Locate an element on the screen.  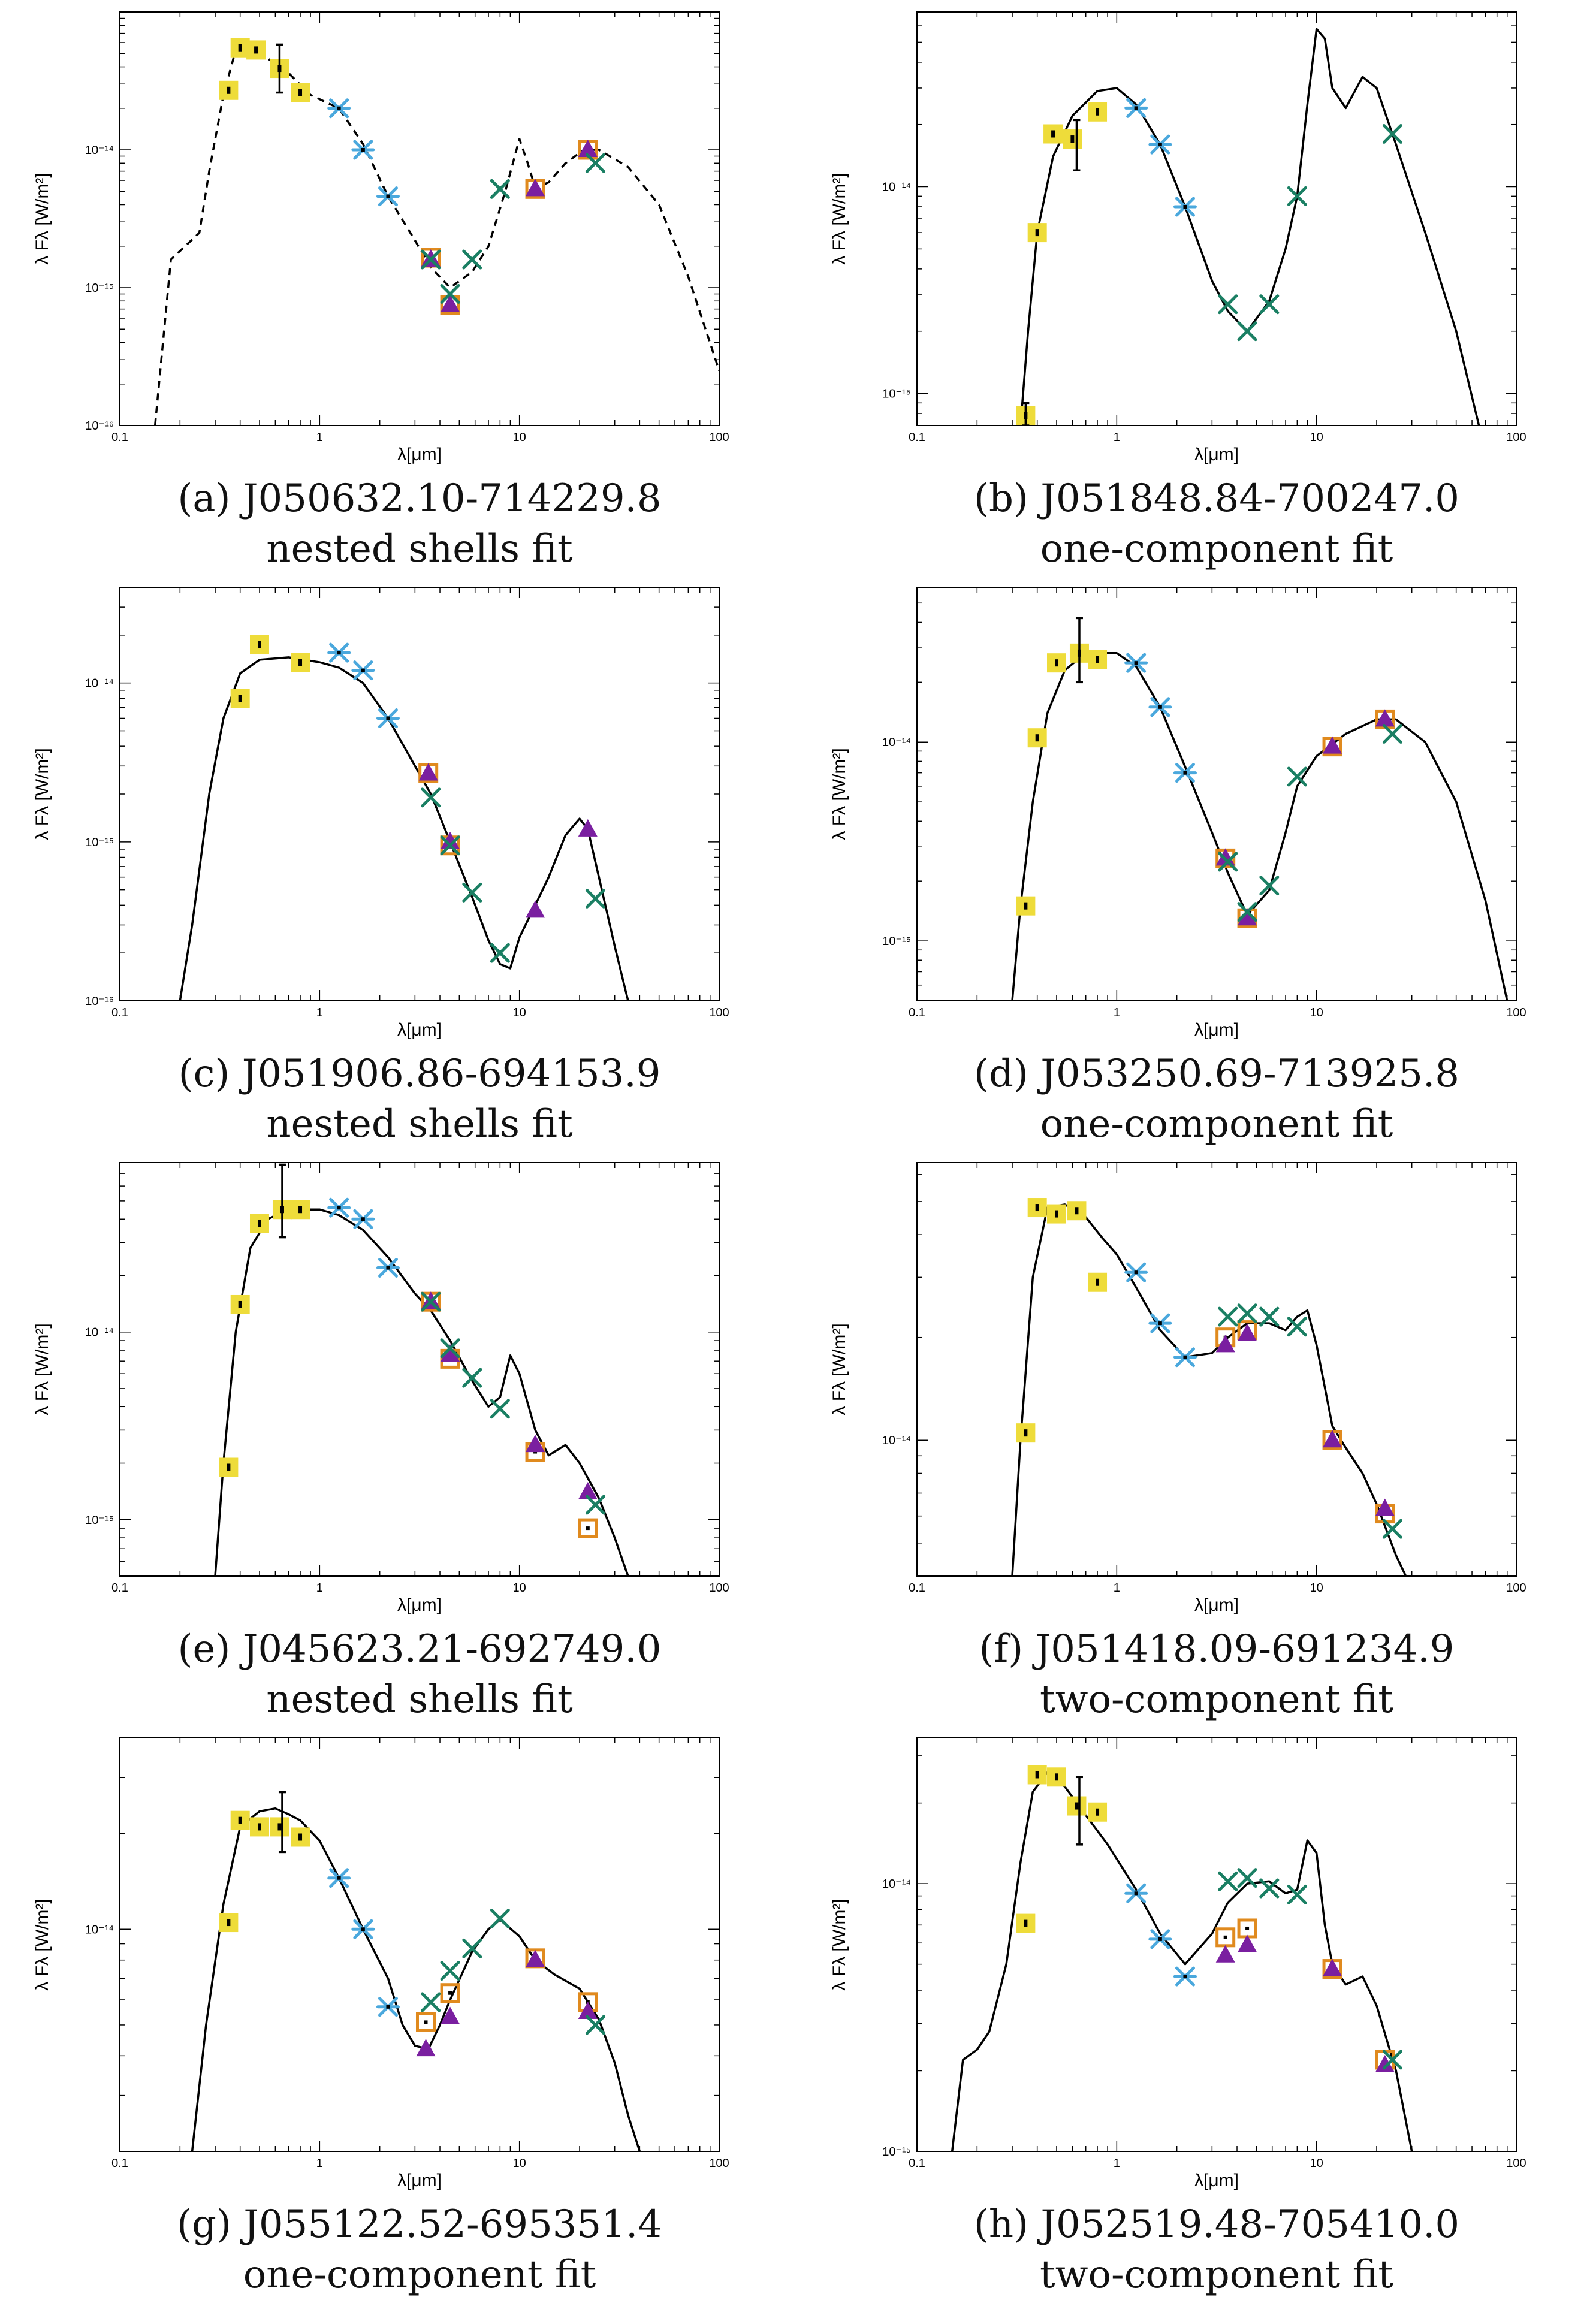
sed-plot: 0.1 1 10 100 10⁻¹⁵ 10⁻¹⁴ λ[μm] λ Fλ [W/m²] is located at coordinates (380, 1388).